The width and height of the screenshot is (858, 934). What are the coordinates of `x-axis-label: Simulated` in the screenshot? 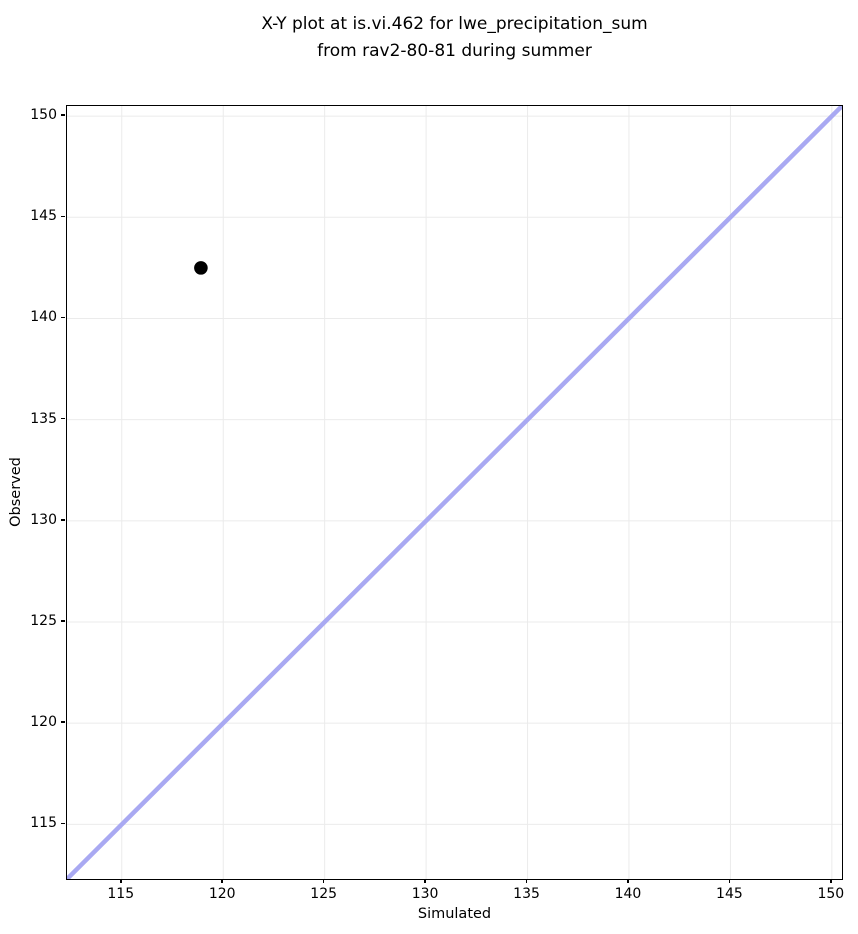 It's located at (454, 914).